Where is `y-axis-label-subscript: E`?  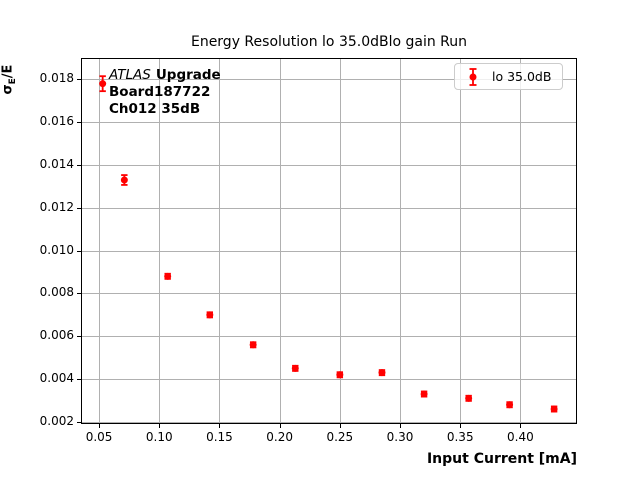 y-axis-label-subscript: E is located at coordinates (13, 81).